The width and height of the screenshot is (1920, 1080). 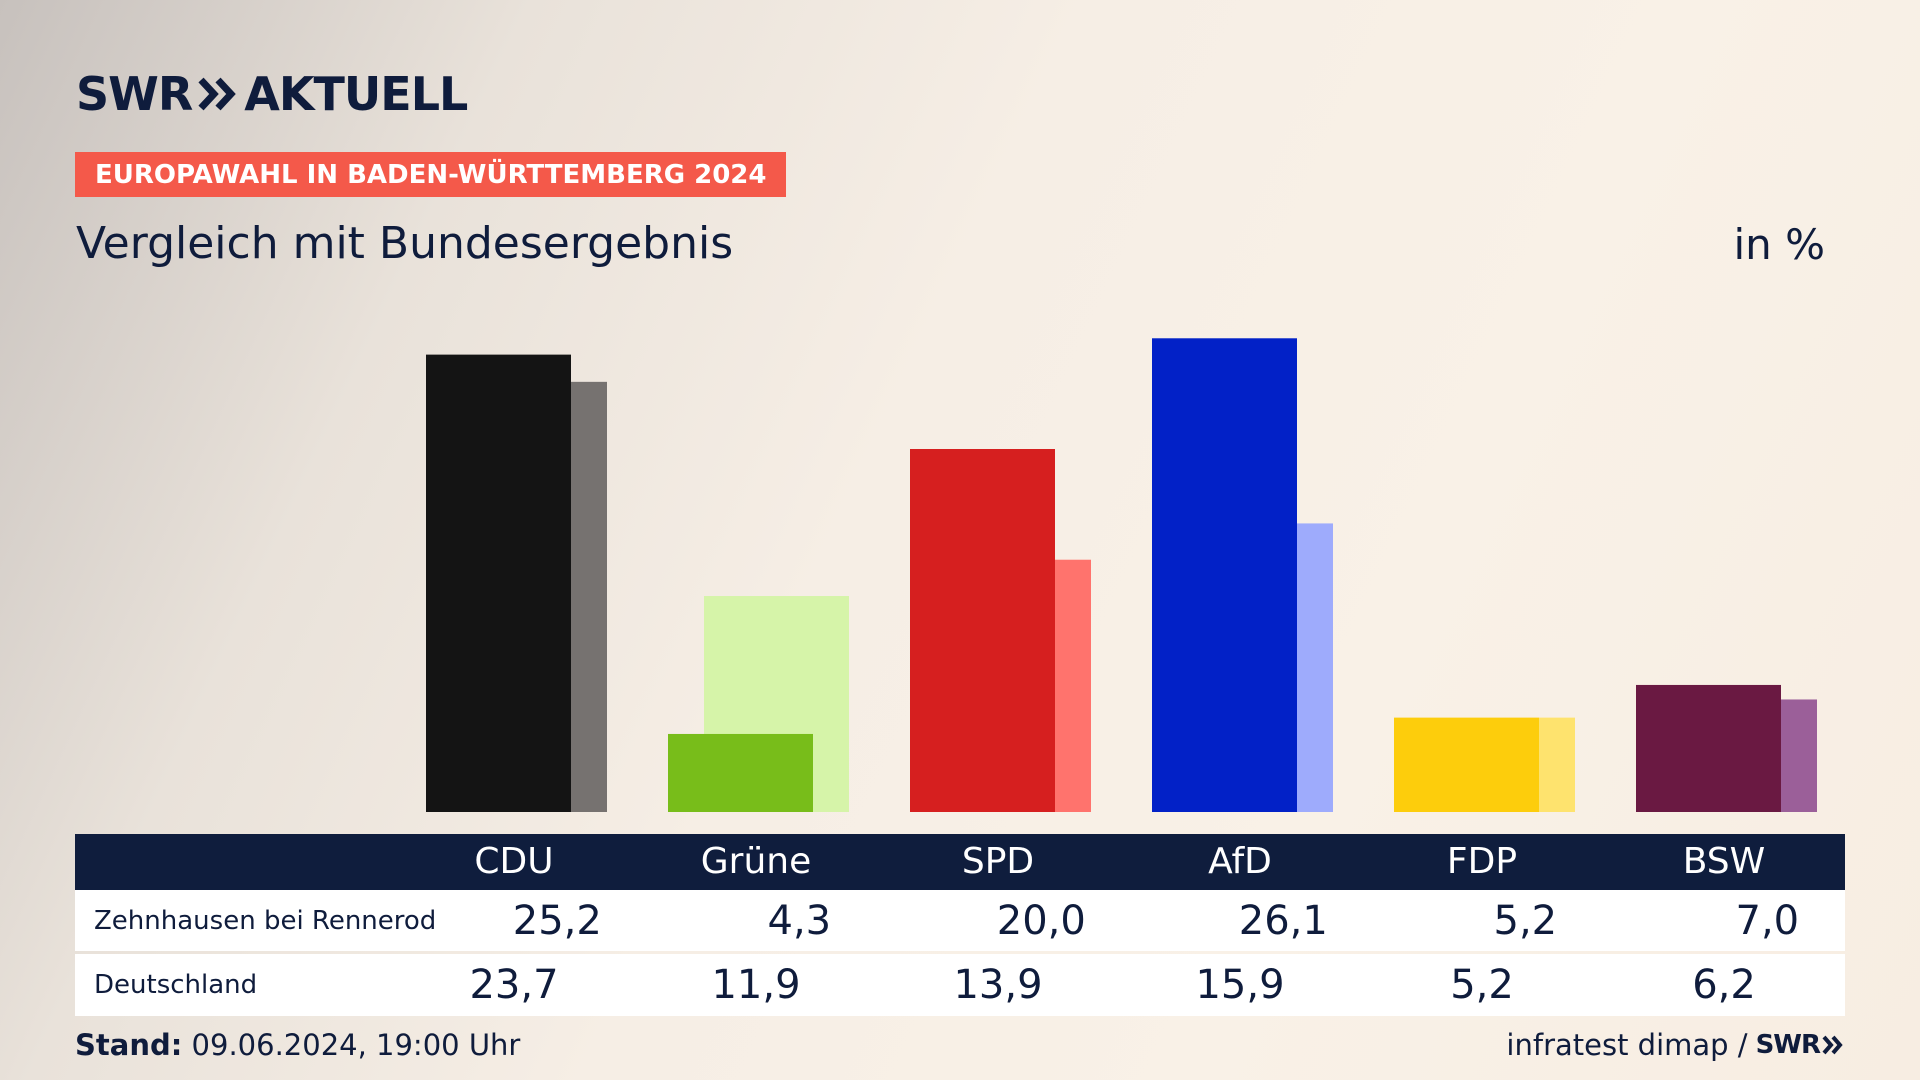 I want to click on mini-logo-text: SWR, so click(x=1788, y=1045).